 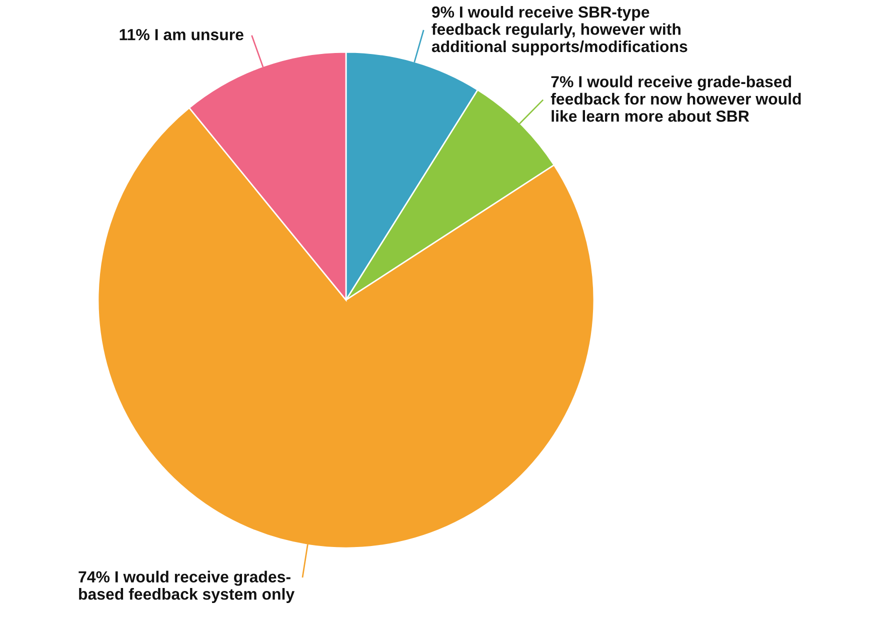 What do you see at coordinates (182, 34) in the screenshot?
I see `slice-label: 11% I am unsure` at bounding box center [182, 34].